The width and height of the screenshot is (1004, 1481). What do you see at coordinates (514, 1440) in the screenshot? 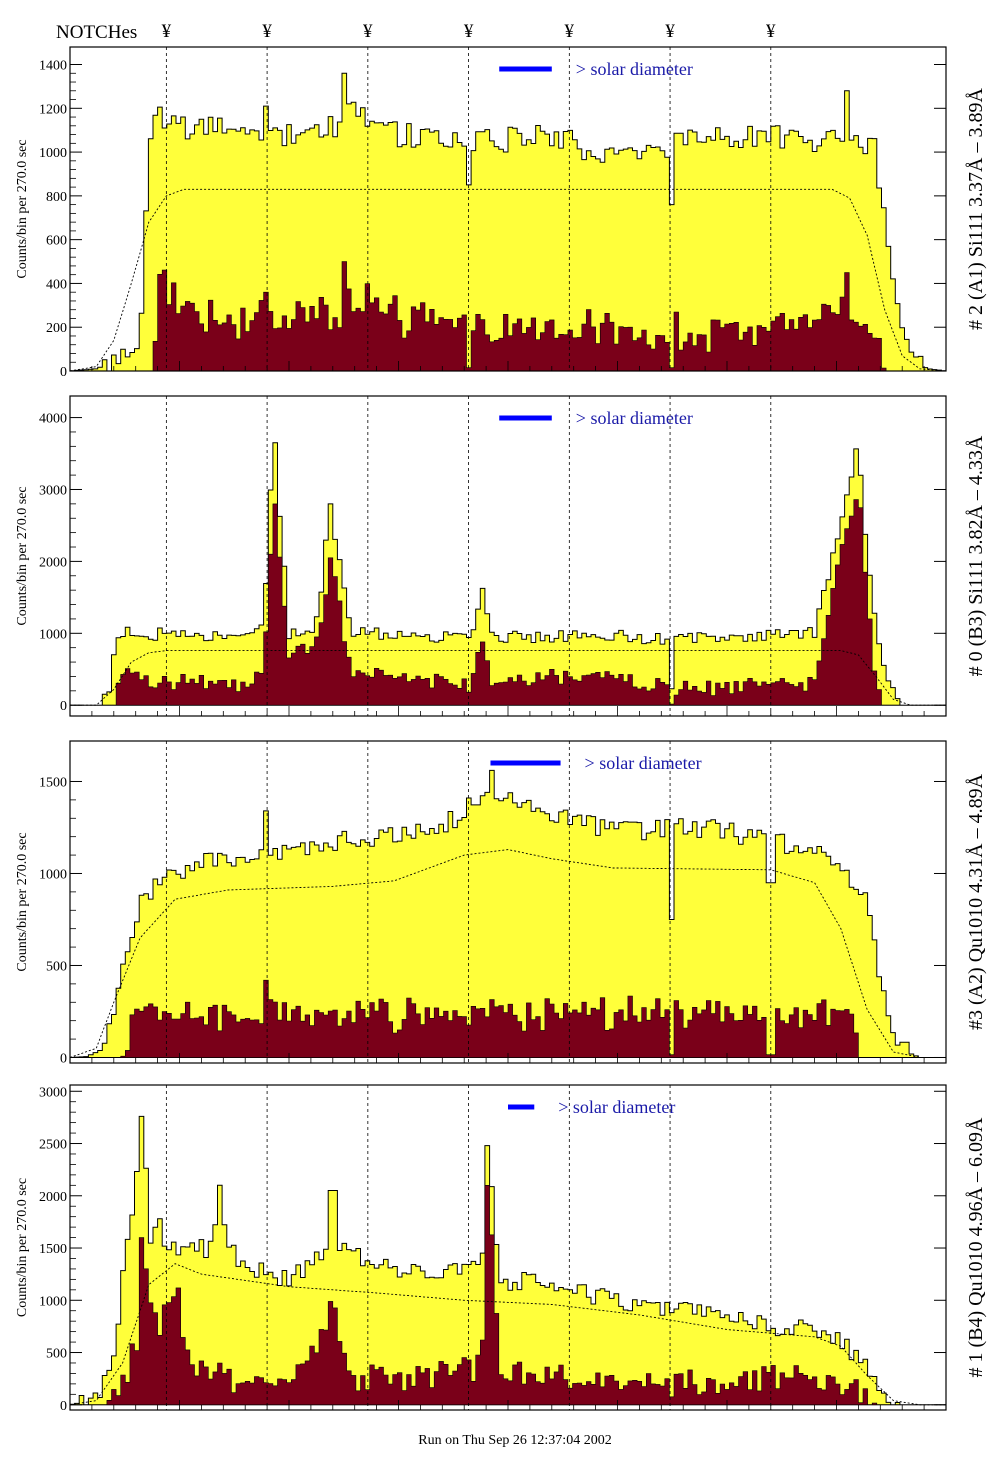
I see `run-stamp: Run on Thu Sep 26 12:37:04 2002` at bounding box center [514, 1440].